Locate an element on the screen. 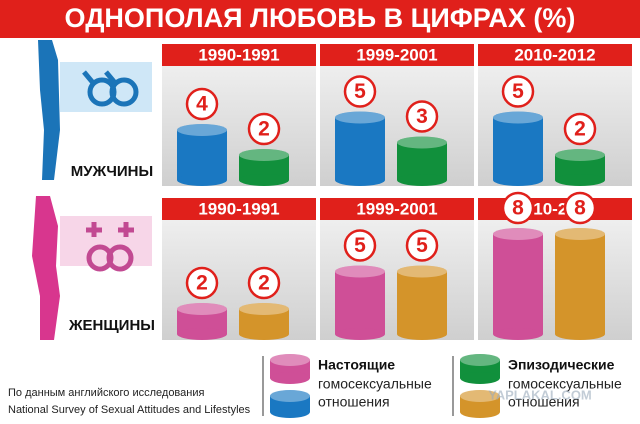 This screenshot has height=424, width=640. watermark: YAPLAKAL.COM is located at coordinates (540, 394).